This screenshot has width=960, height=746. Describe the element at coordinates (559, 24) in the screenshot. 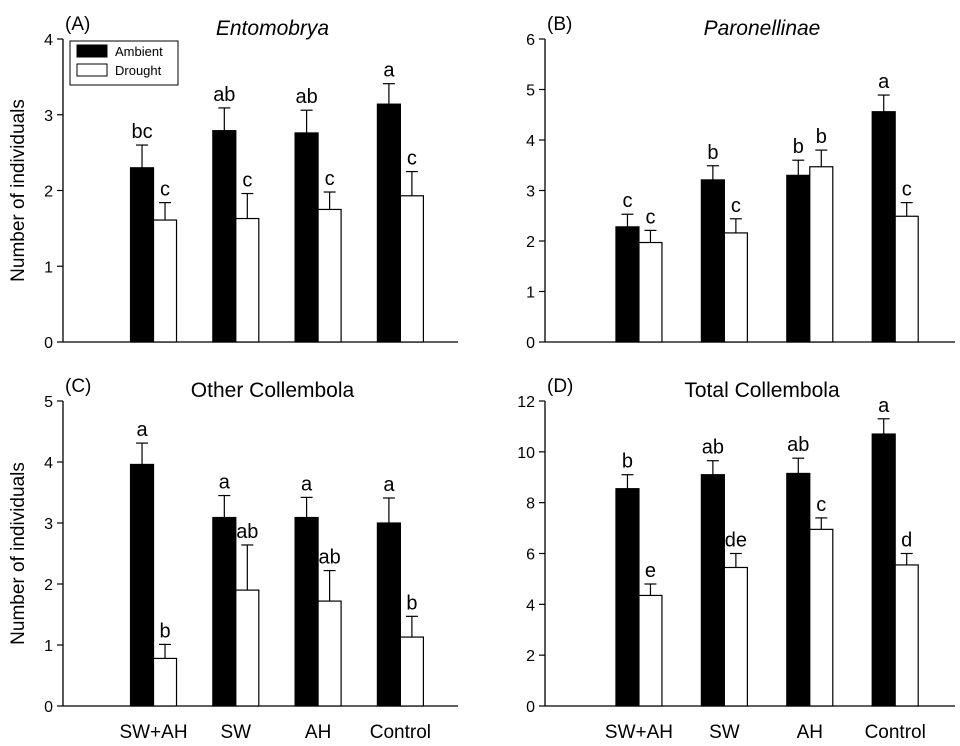

I see `panel-letter: (B)` at that location.